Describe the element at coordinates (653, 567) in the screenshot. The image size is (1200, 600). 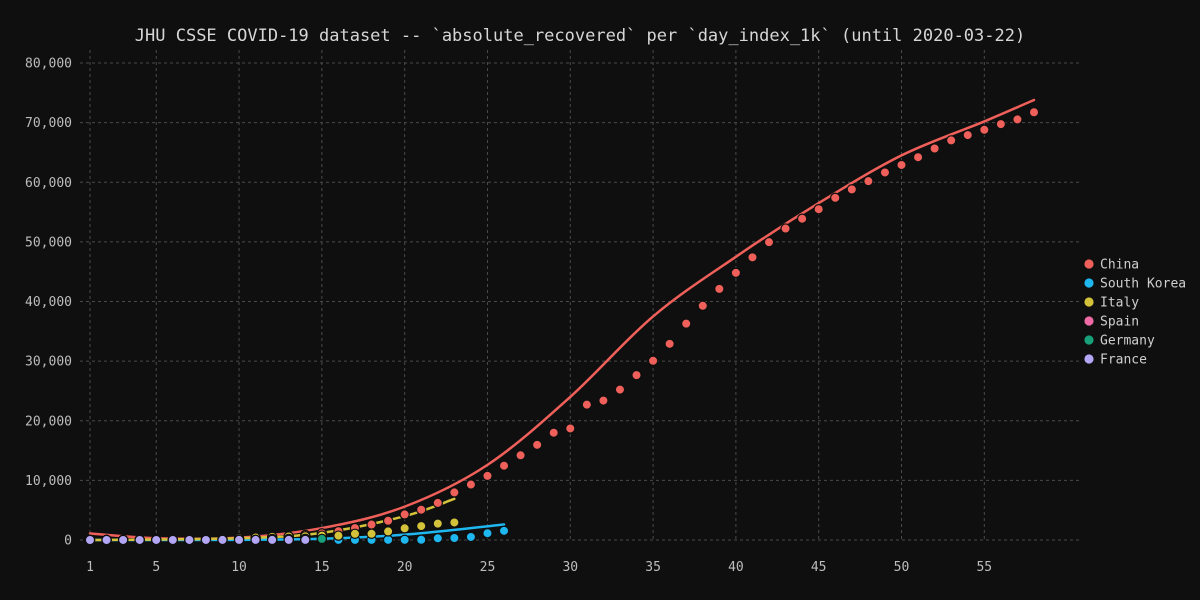
I see `x-tick-label: 35` at that location.